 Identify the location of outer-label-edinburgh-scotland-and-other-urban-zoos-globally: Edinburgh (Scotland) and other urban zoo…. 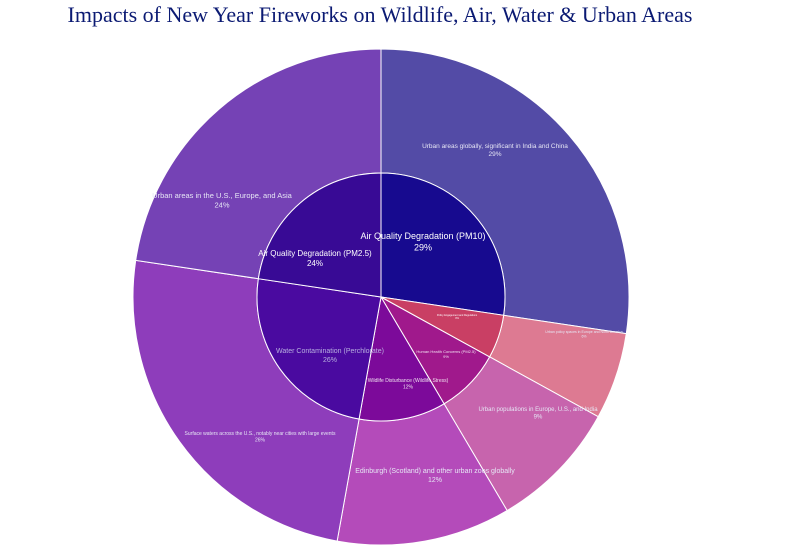
(435, 476).